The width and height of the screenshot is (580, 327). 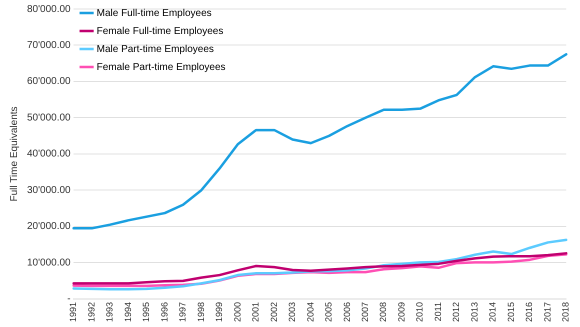 What do you see at coordinates (347, 312) in the screenshot?
I see `x-tick-label: 2006` at bounding box center [347, 312].